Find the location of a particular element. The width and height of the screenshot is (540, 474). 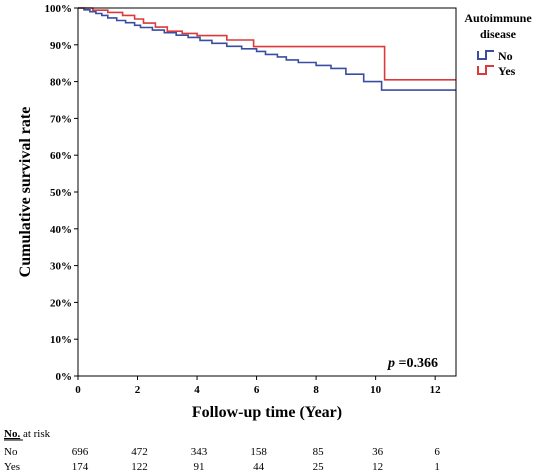

y-tick-label: 80% is located at coordinates (61, 83).